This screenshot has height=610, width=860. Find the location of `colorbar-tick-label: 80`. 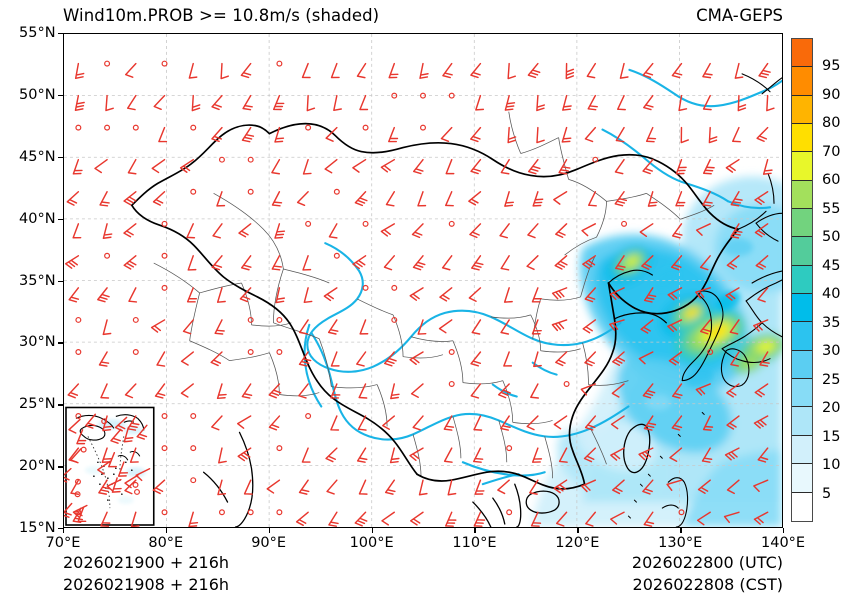

colorbar-tick-label: 80 is located at coordinates (831, 123).